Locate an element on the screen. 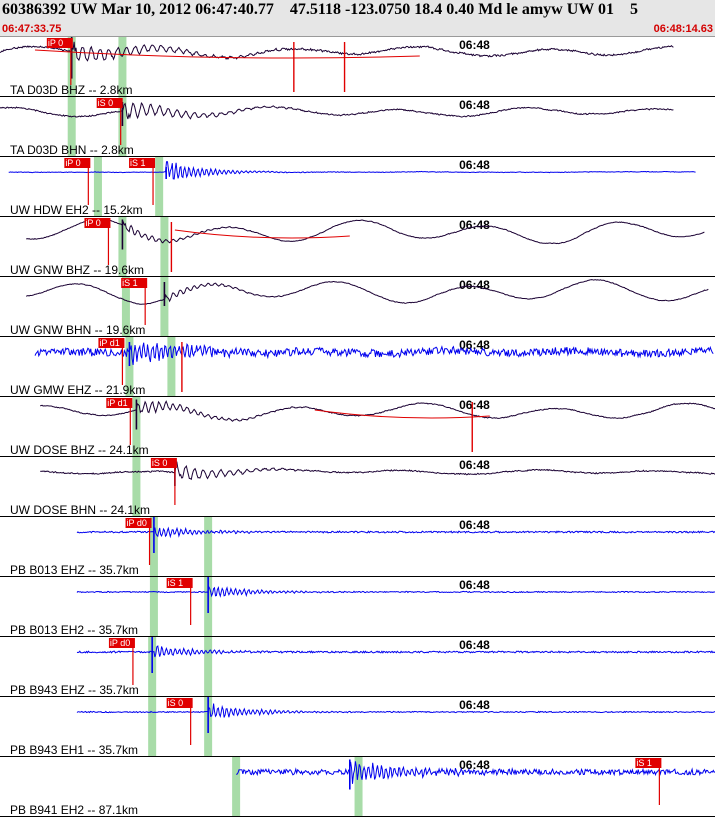  station-label: PB B013 EHZ -- 35.7km is located at coordinates (74, 570).